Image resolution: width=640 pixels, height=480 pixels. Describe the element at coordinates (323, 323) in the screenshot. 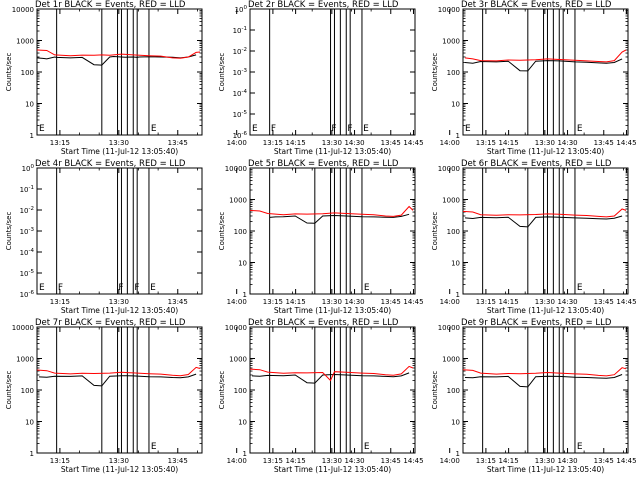

I see `panel-title: Det 8r BLACK = Events, RED = LLD` at that location.